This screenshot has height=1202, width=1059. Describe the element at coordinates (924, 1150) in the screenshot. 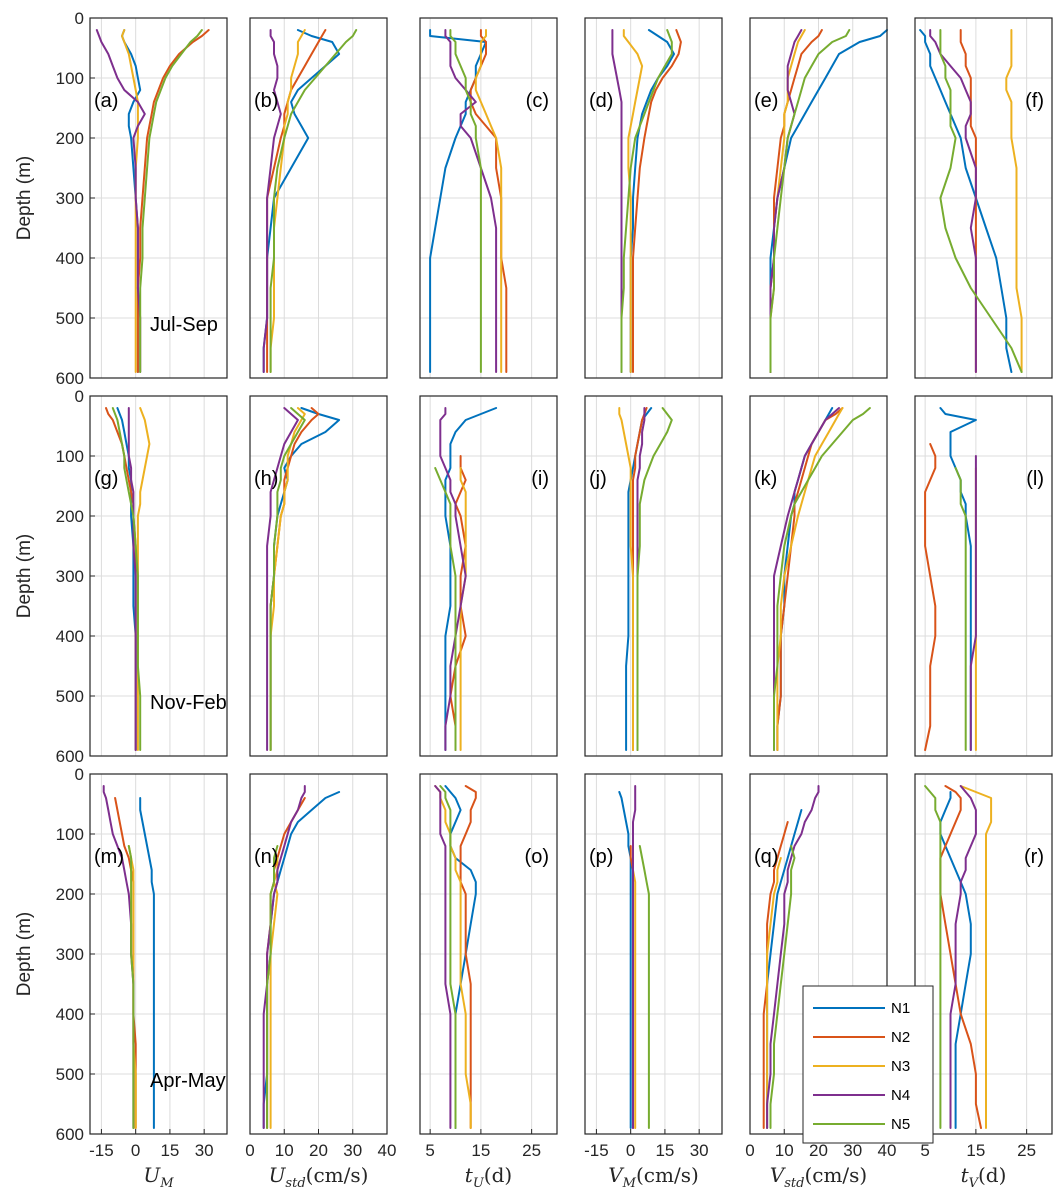

I see `x-tick-label: 5` at that location.